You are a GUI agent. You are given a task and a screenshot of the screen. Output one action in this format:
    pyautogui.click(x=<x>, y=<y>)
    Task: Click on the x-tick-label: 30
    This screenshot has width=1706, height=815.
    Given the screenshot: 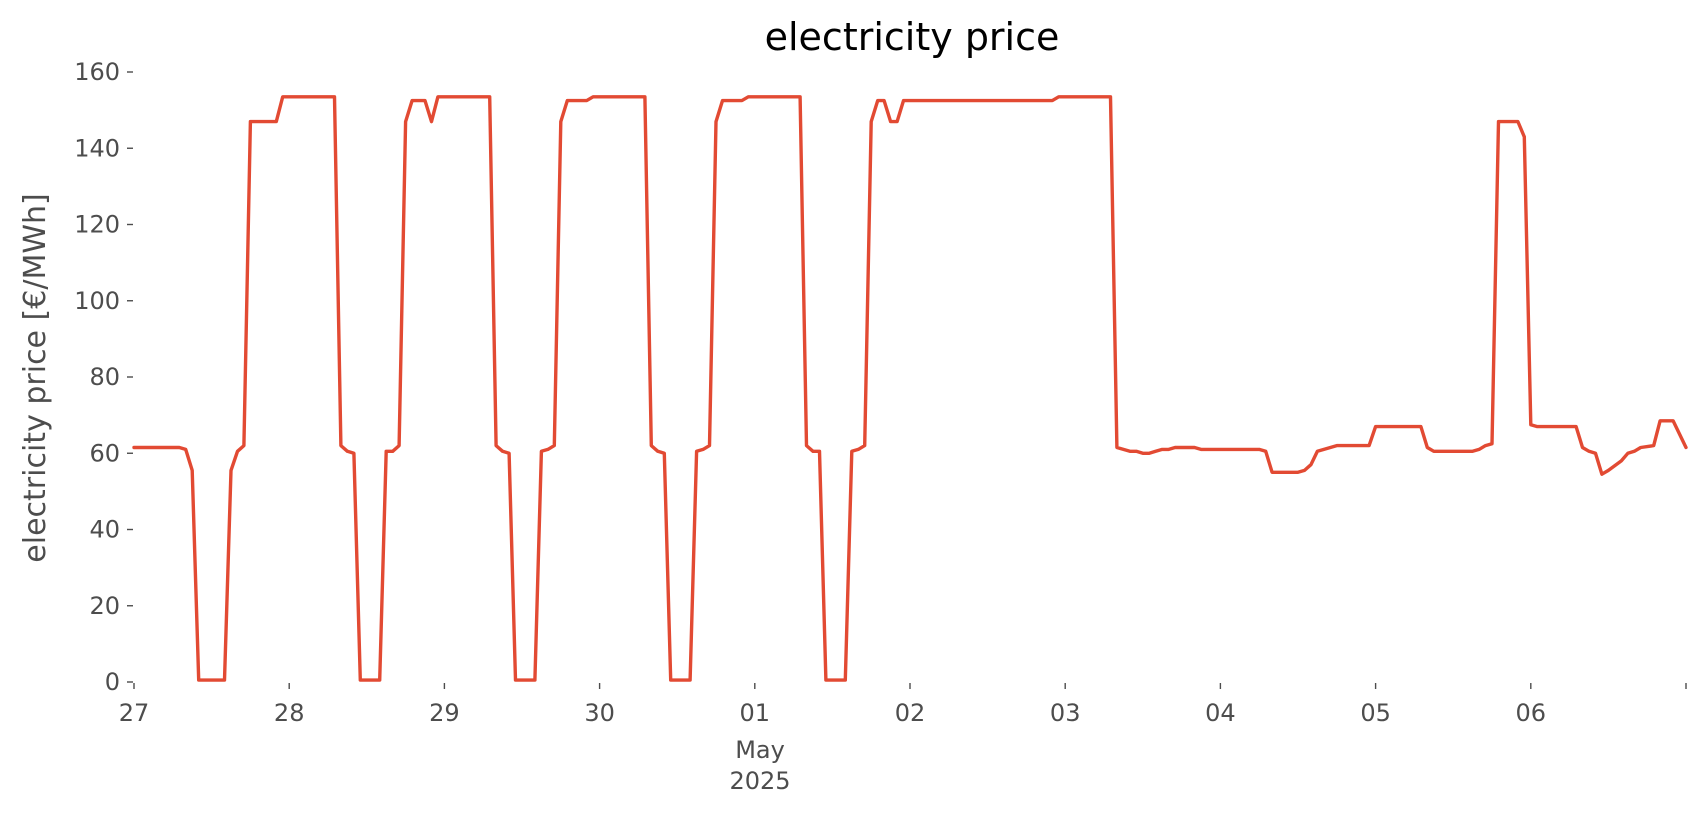 What is the action you would take?
    pyautogui.click(x=599, y=713)
    